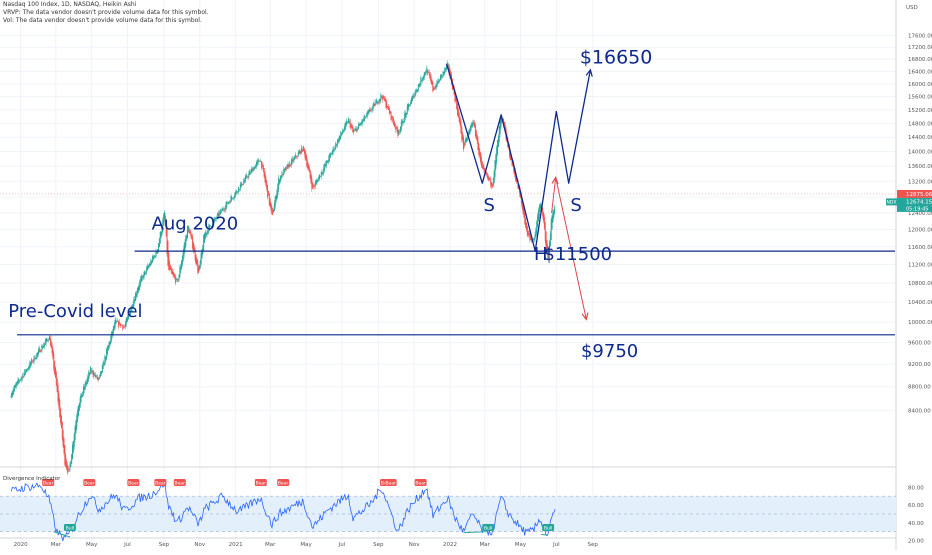 Image resolution: width=932 pixels, height=555 pixels. What do you see at coordinates (920, 85) in the screenshot?
I see `price-tick-label: 16000.00` at bounding box center [920, 85].